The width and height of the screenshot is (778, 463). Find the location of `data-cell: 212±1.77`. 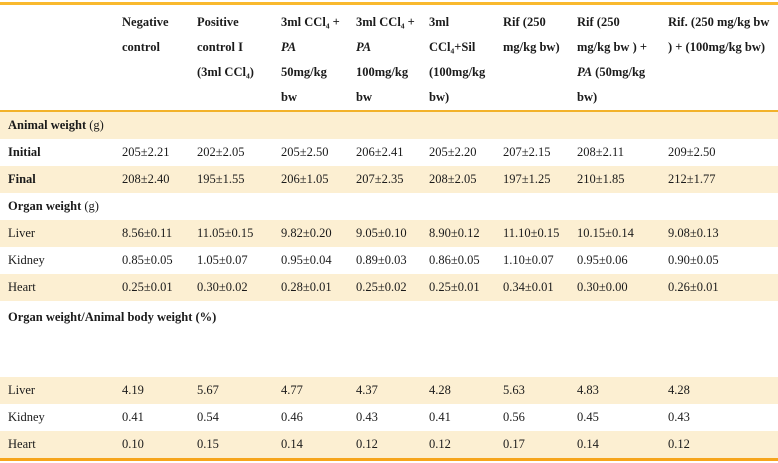

data-cell: 212±1.77 is located at coordinates (692, 179).